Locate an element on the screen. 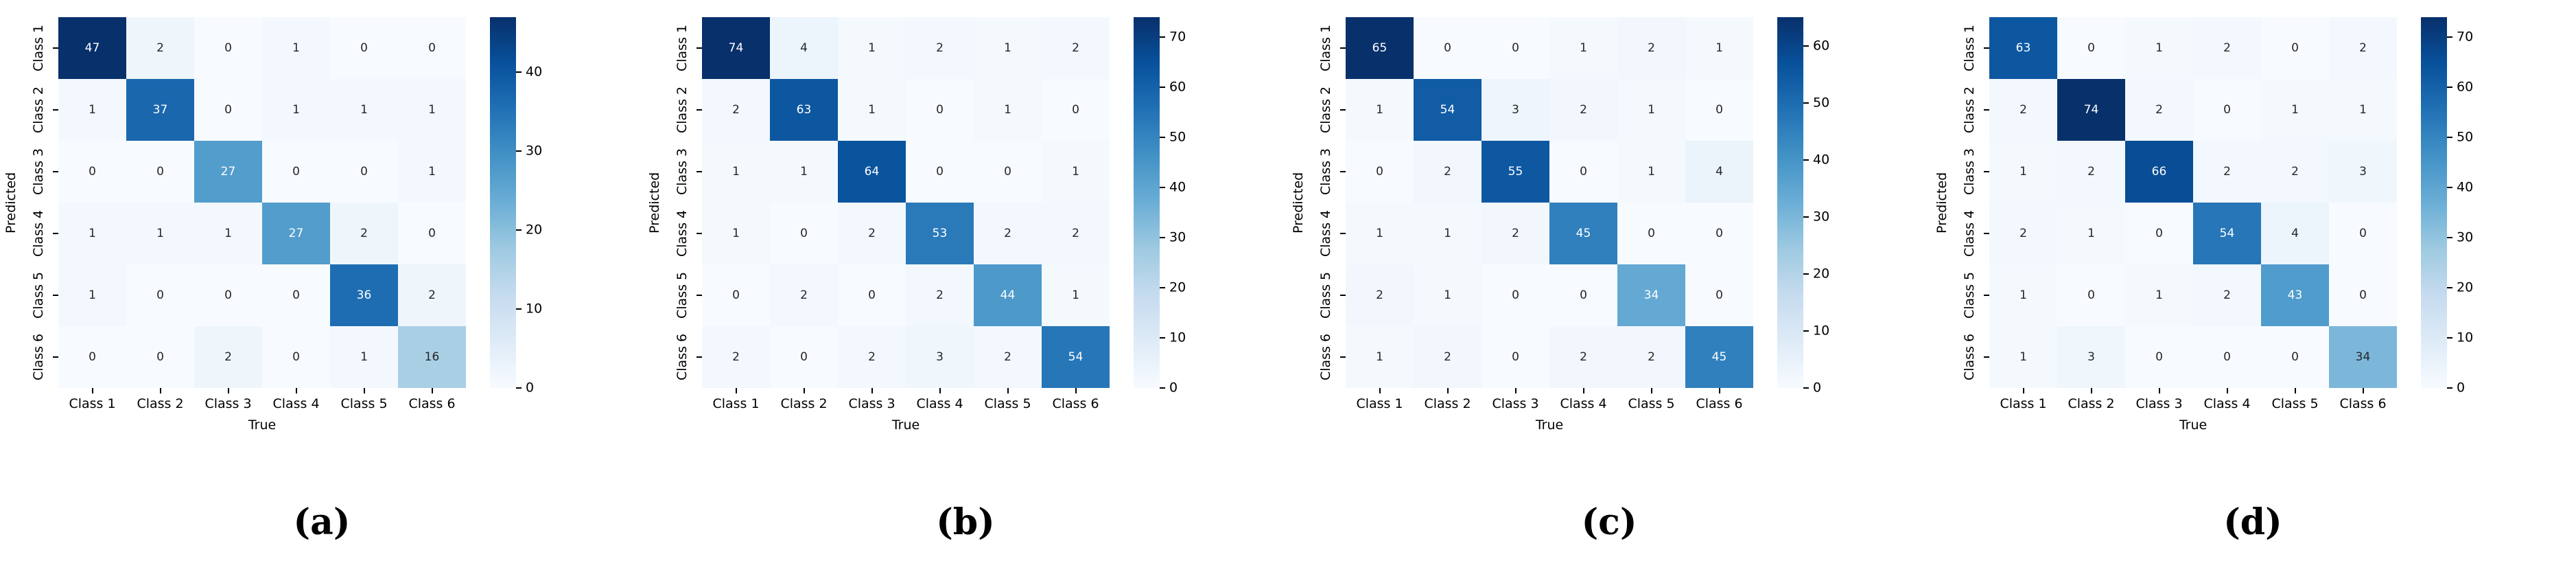 This screenshot has height=572, width=2576. colorbar-tick-label: 40 is located at coordinates (2465, 187).